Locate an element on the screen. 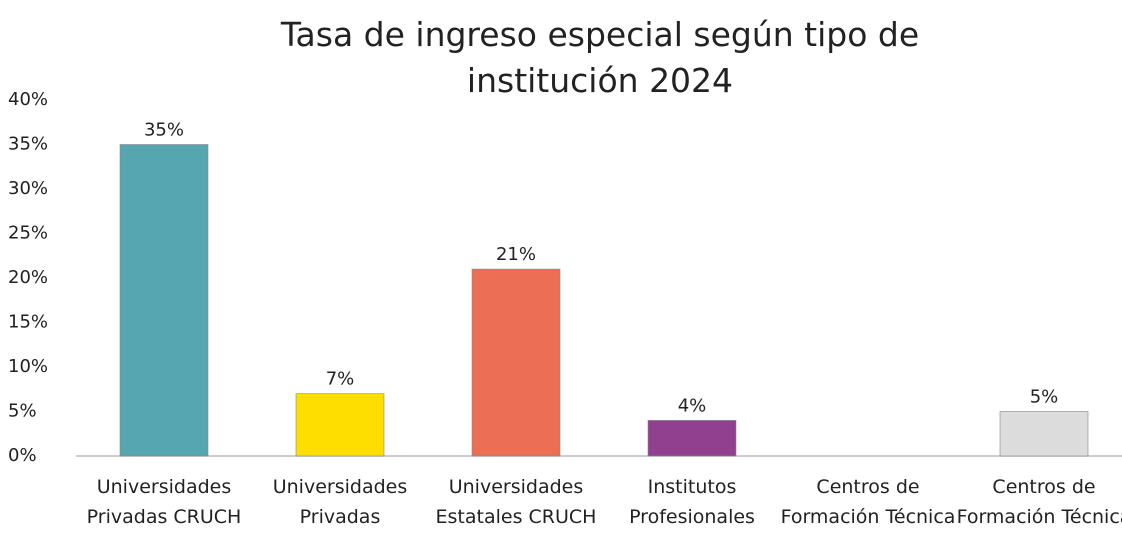 The image size is (1122, 537). y-tick-label: 35% is located at coordinates (28, 144).